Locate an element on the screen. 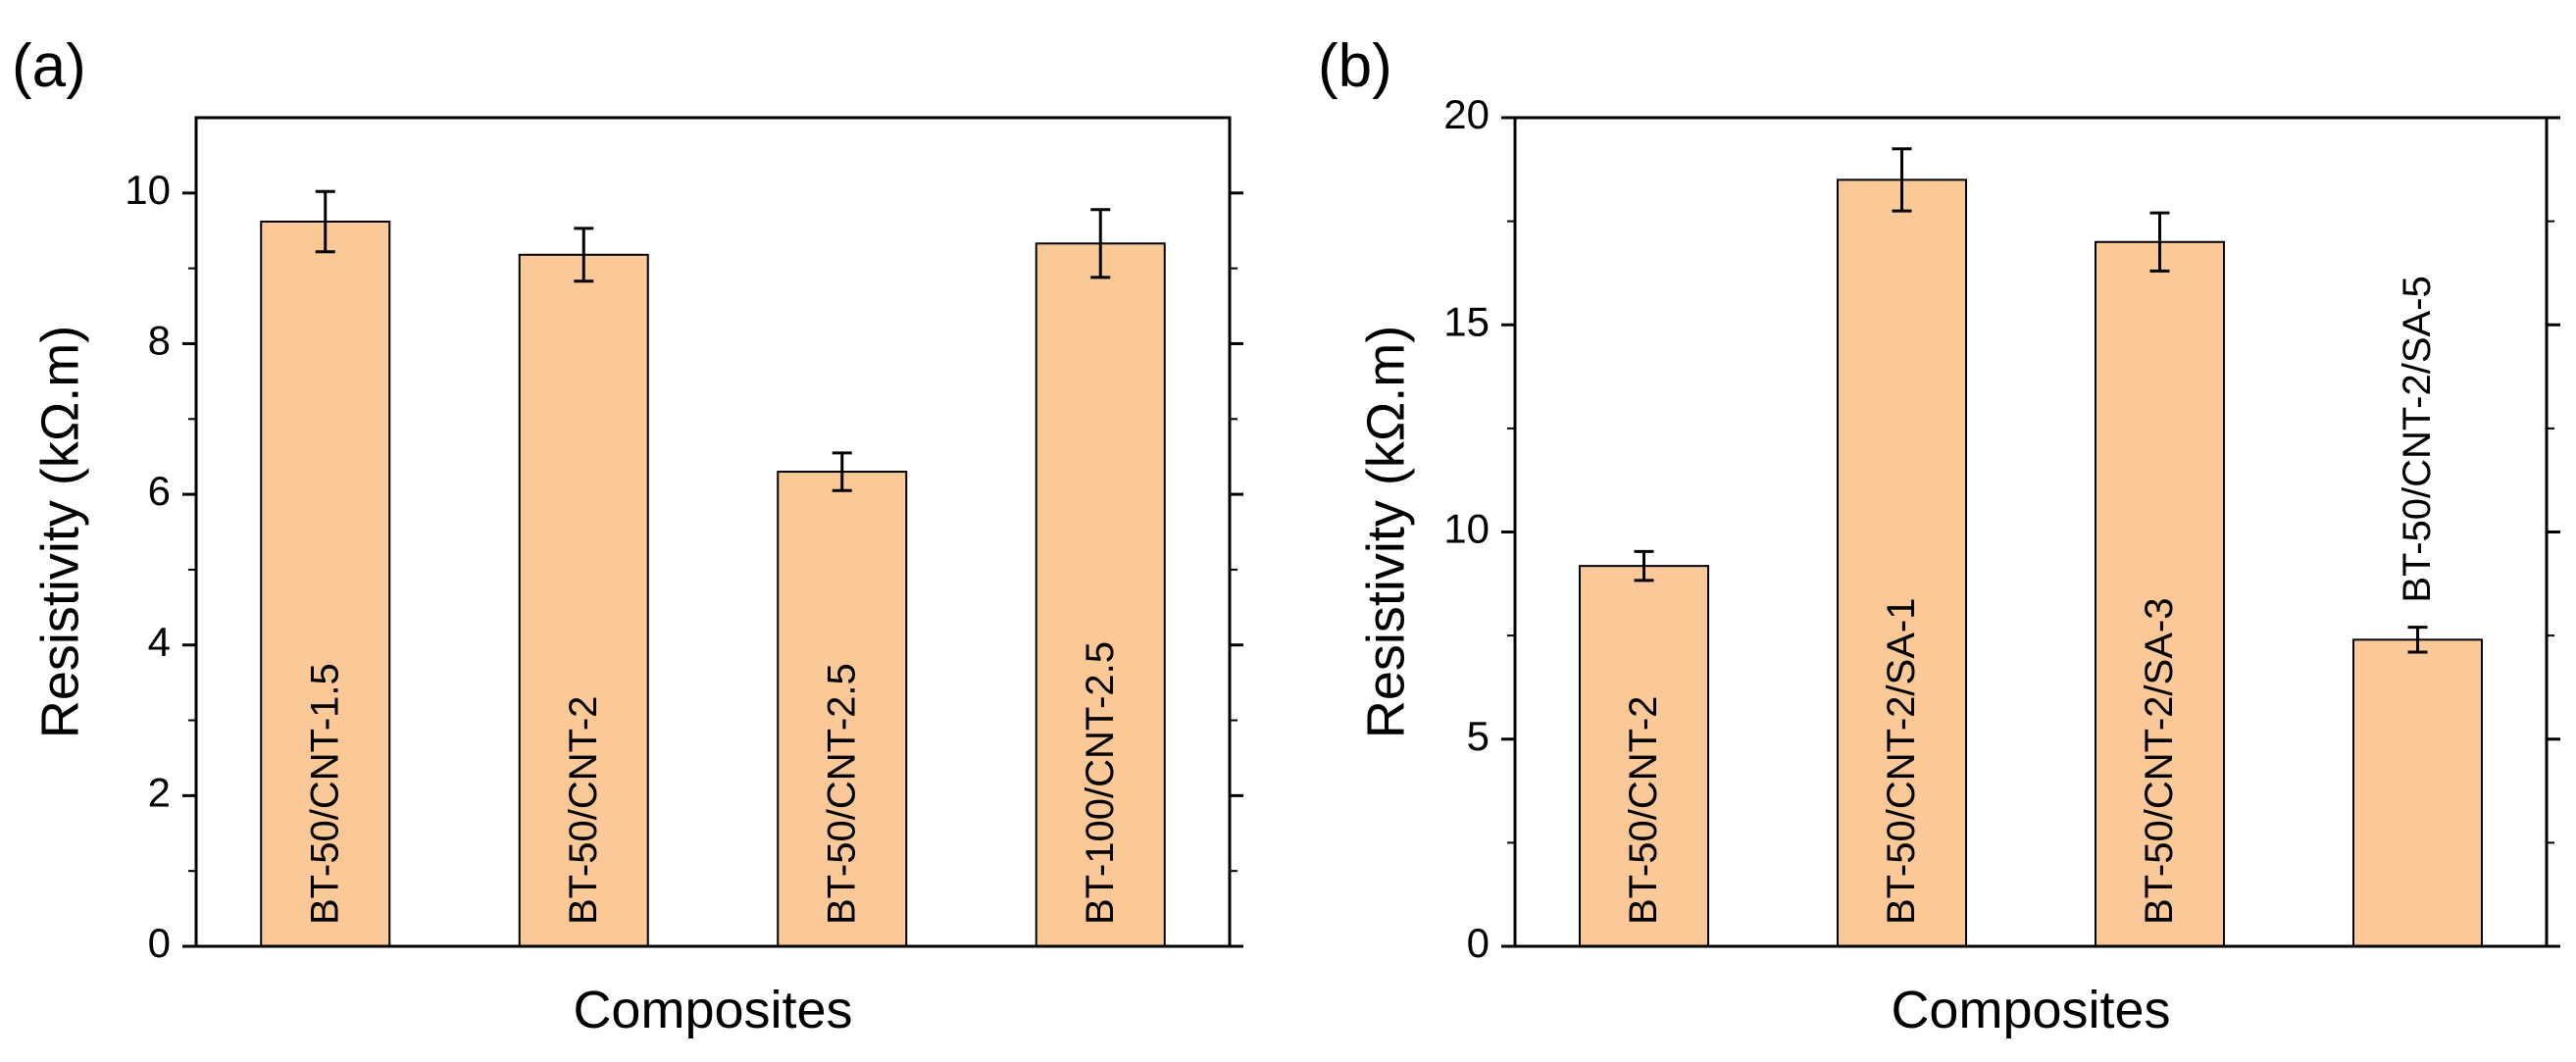  bar-label: BT-50/CNT-2/SA-3 is located at coordinates (2159, 762).